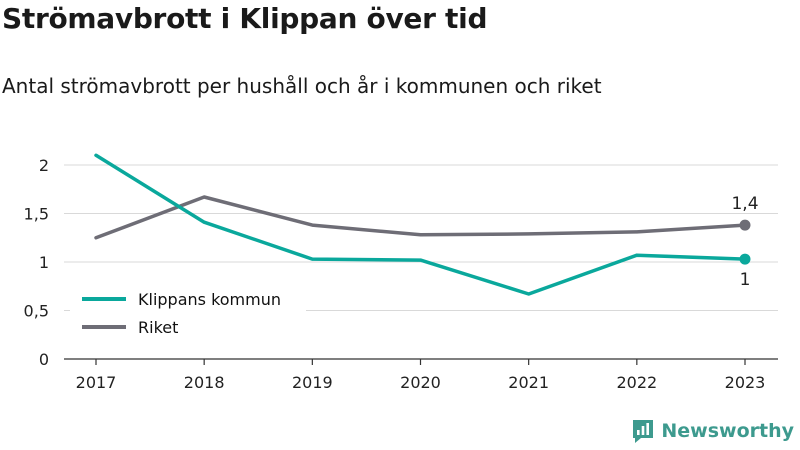  Describe the element at coordinates (36, 214) in the screenshot. I see `y-tick-label: 1,5` at that location.